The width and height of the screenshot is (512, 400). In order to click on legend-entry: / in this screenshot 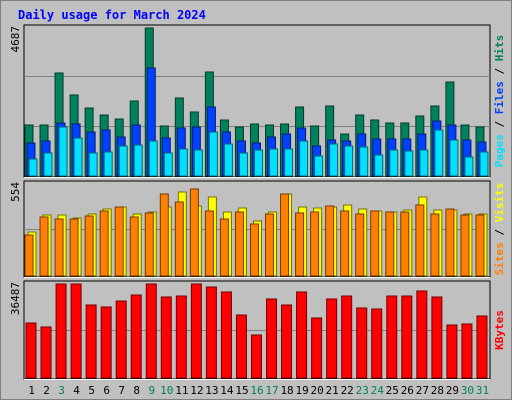, I will do `click(499, 124)`.